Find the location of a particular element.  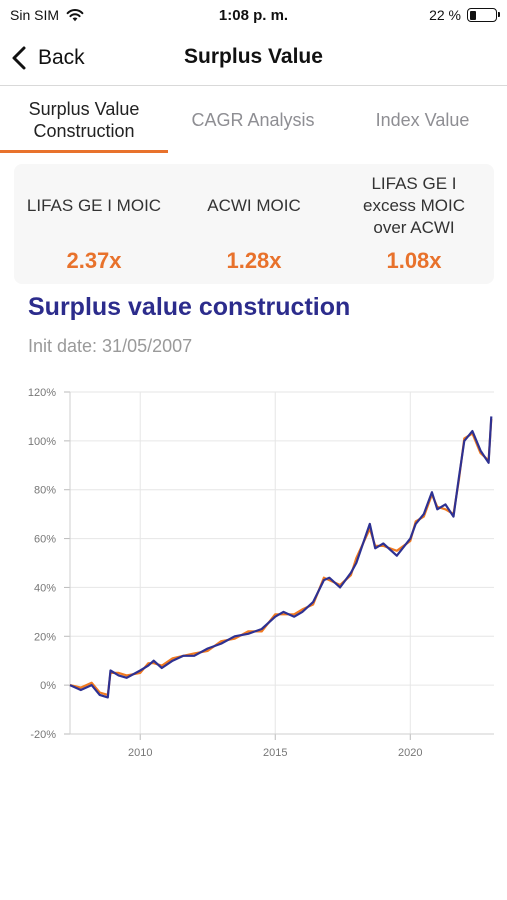

section-title: Surplus value construction is located at coordinates (189, 307).